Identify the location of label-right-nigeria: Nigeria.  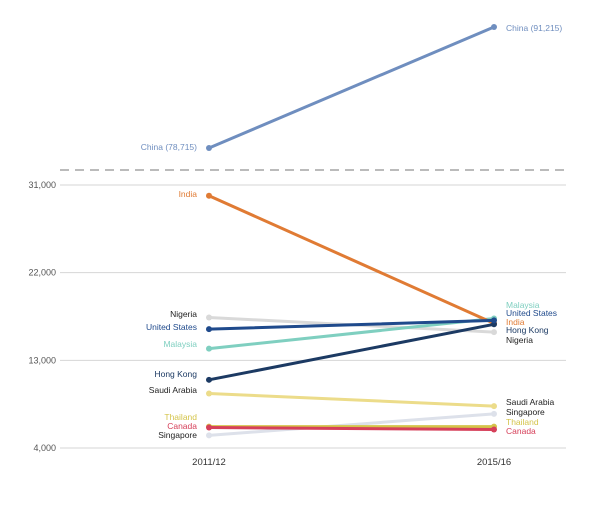
(519, 340).